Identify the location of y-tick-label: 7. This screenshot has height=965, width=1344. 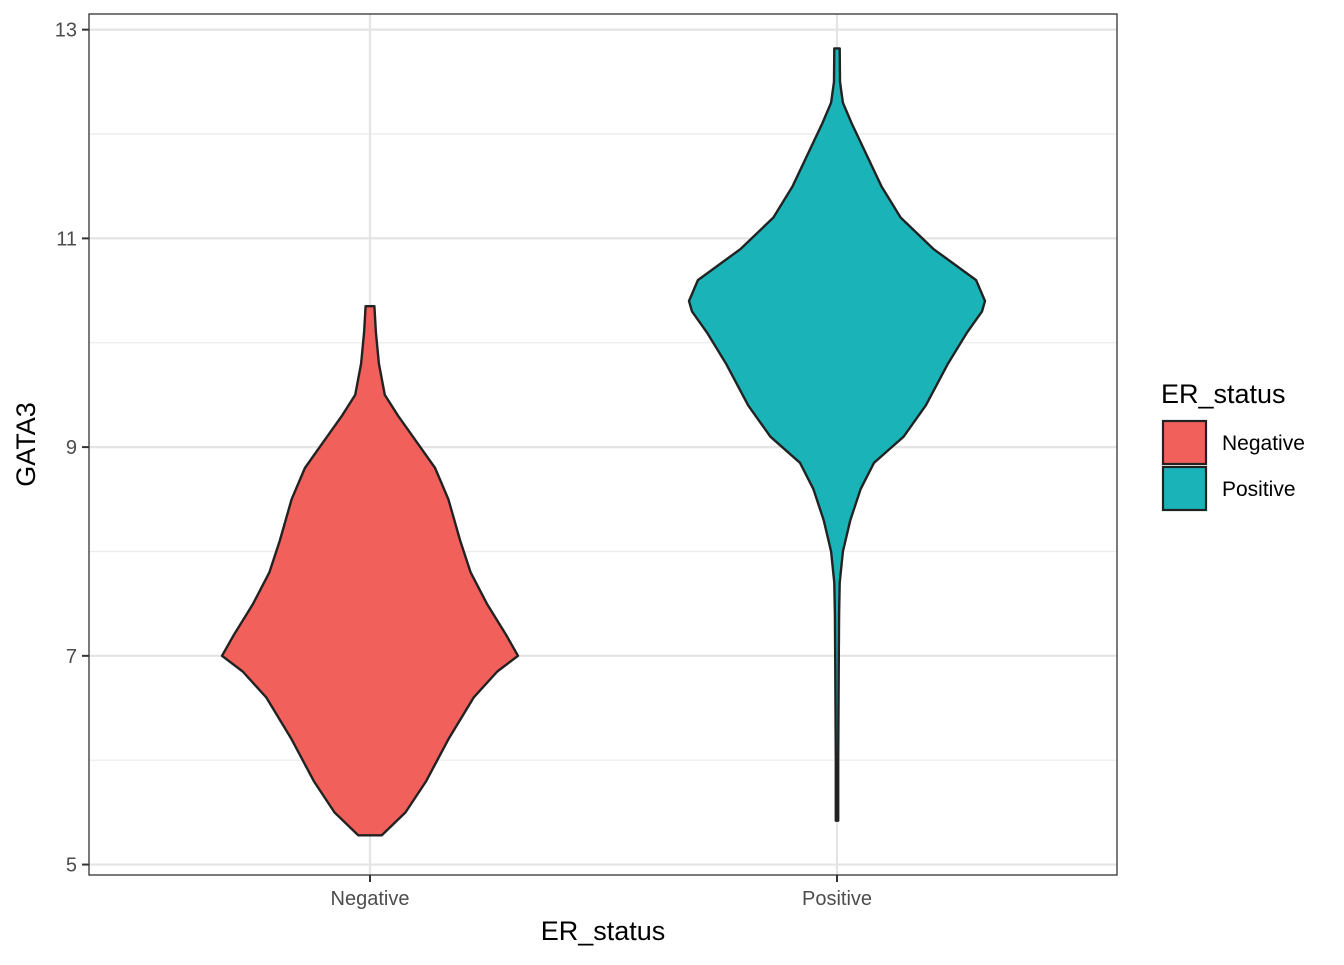
(71, 657).